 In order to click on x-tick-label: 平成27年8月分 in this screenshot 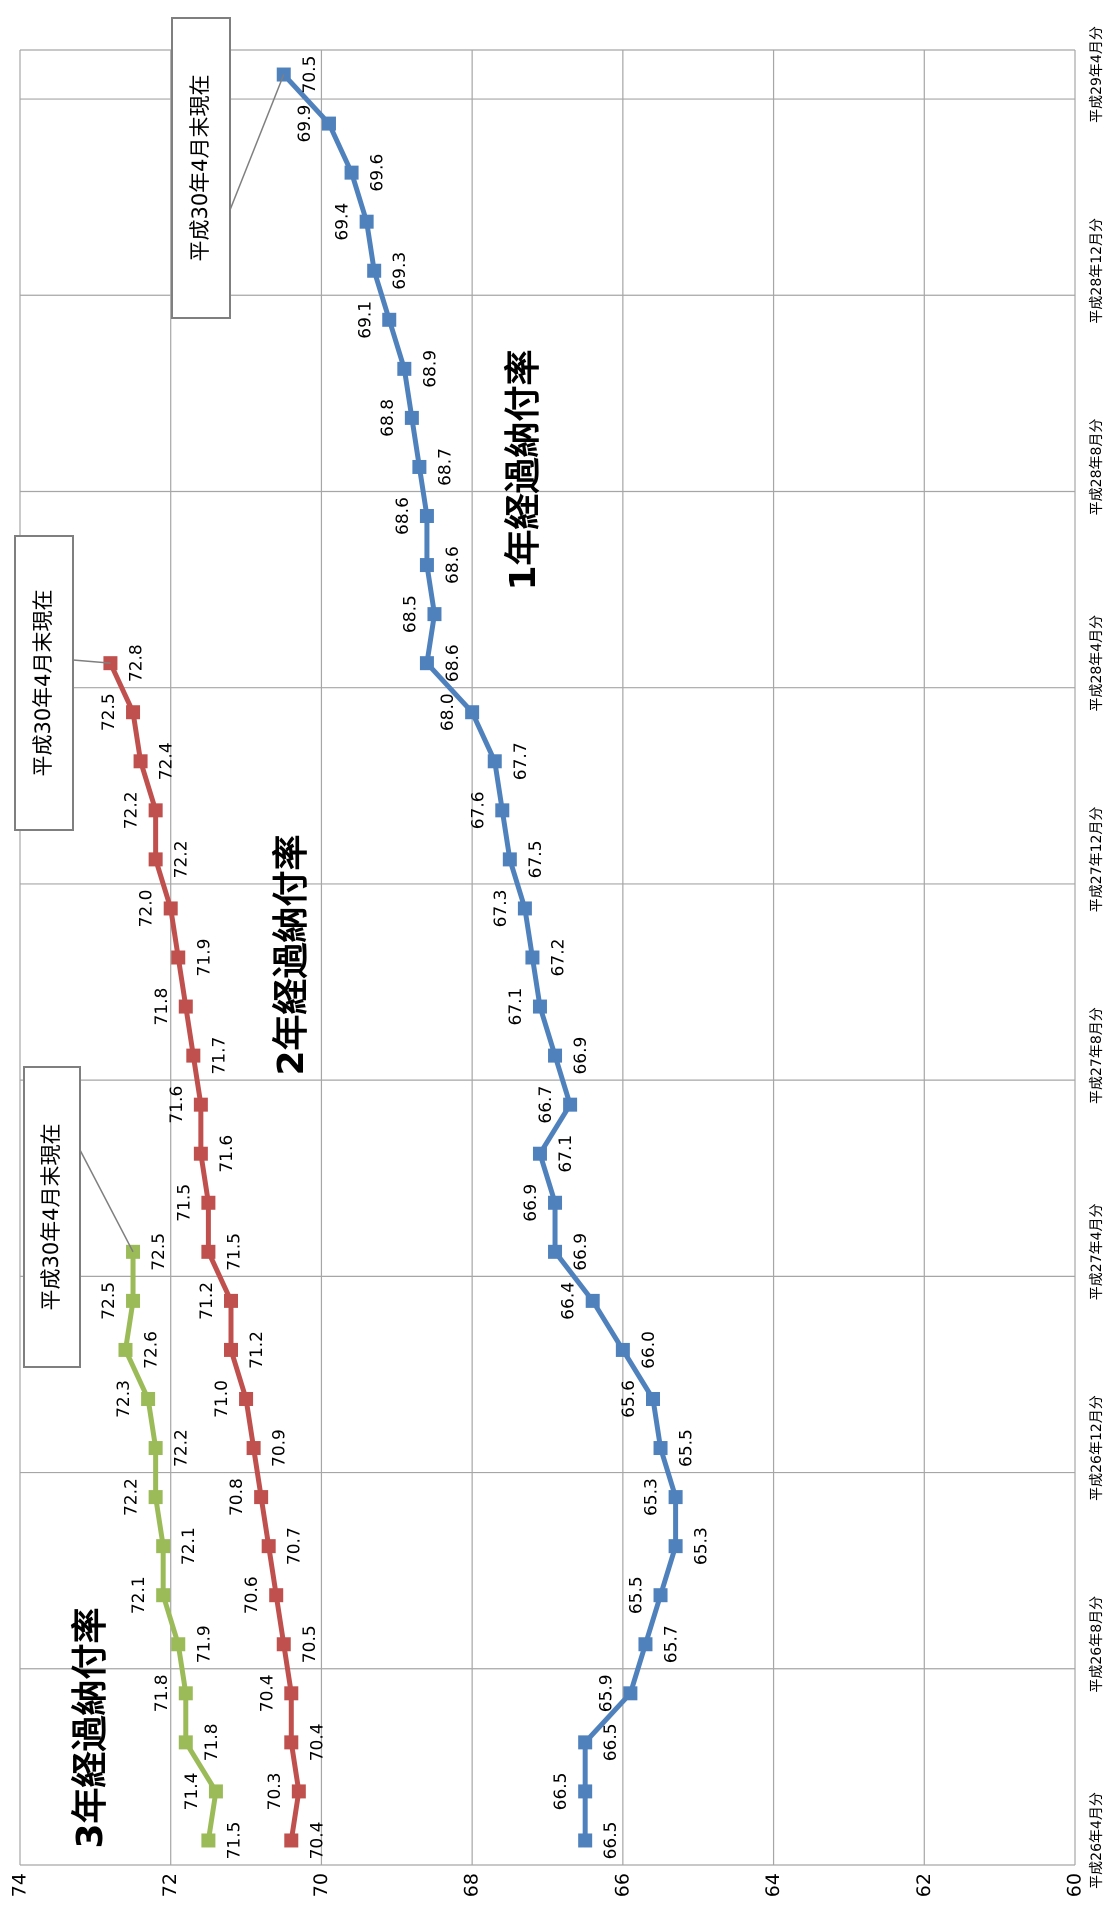, I will do `click(1097, 1055)`.